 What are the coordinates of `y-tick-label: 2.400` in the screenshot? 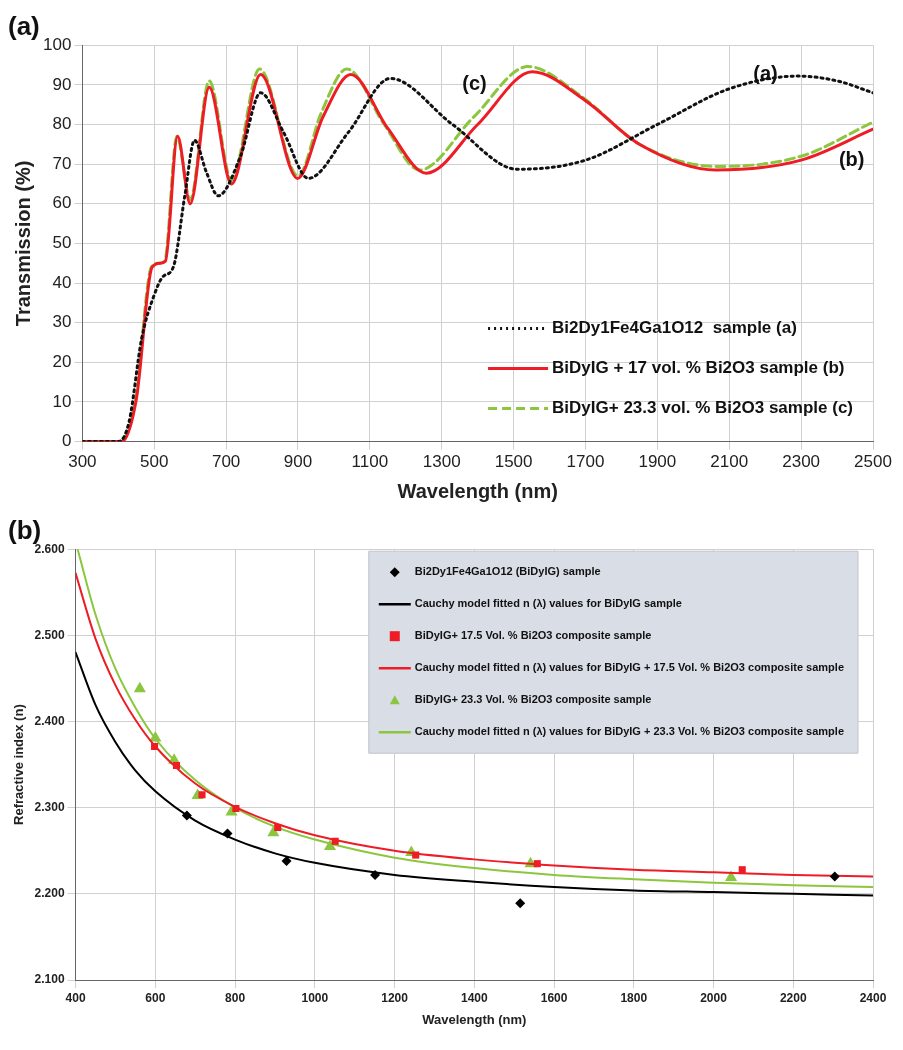 It's located at (49, 720).